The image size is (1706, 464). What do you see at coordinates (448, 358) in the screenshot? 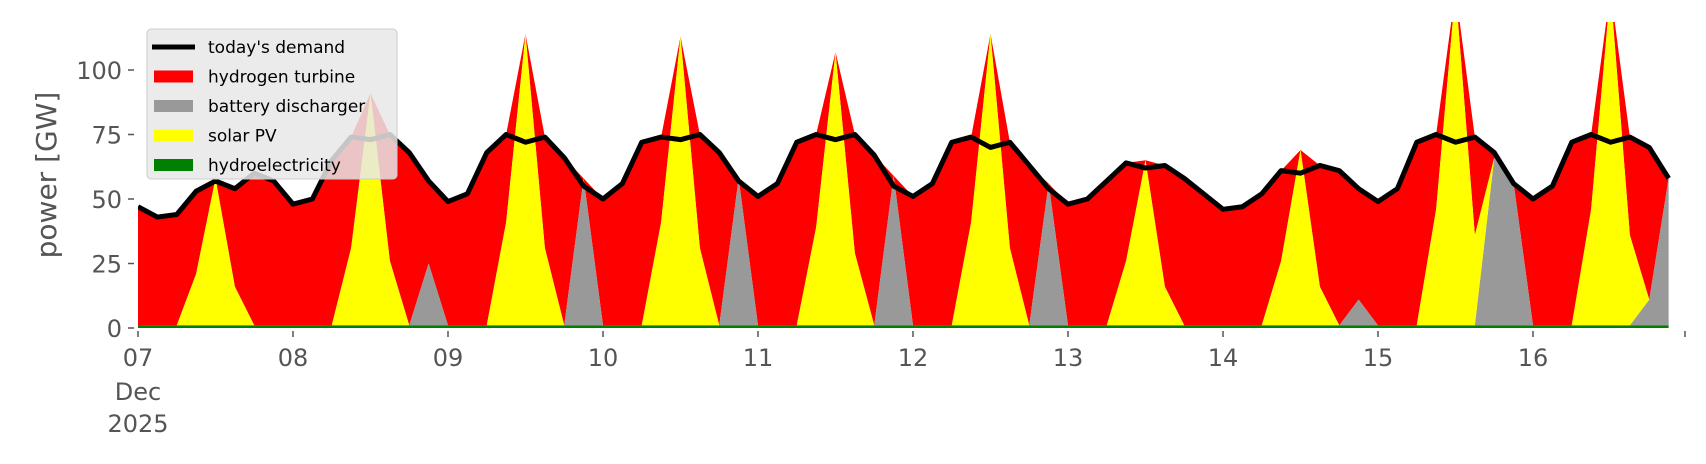
I see `x-tick-label: 09` at bounding box center [448, 358].